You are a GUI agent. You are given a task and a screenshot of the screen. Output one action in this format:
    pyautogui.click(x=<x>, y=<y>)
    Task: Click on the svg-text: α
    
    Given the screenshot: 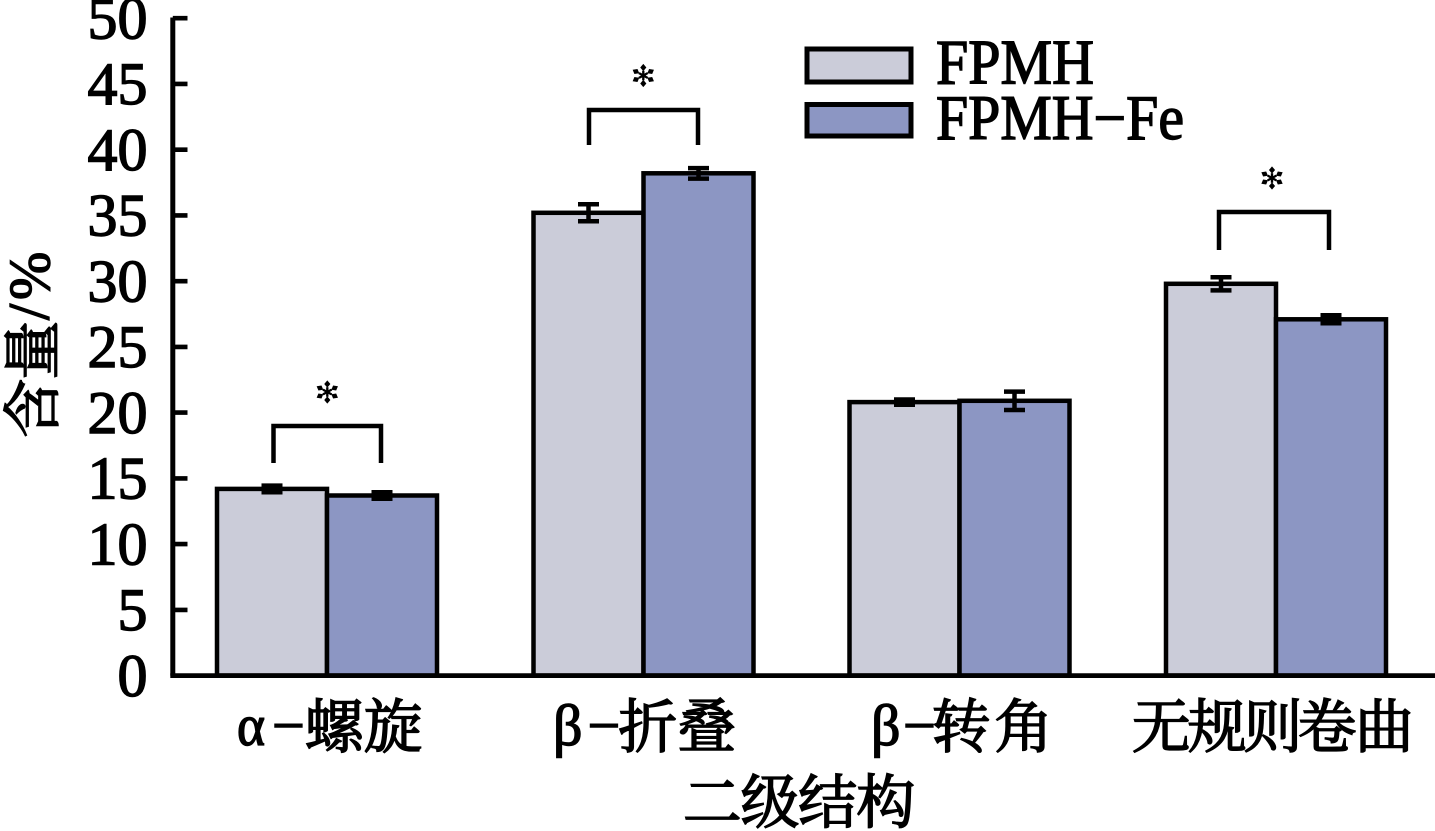 What is the action you would take?
    pyautogui.click(x=251, y=725)
    